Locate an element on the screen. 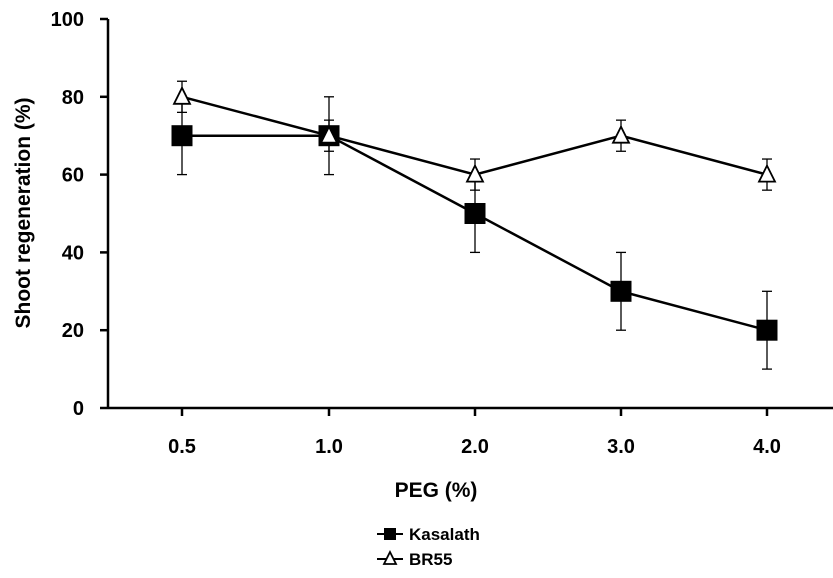 The image size is (833, 578). y-axis-title: Shoot regeneration (%) is located at coordinates (23, 212).